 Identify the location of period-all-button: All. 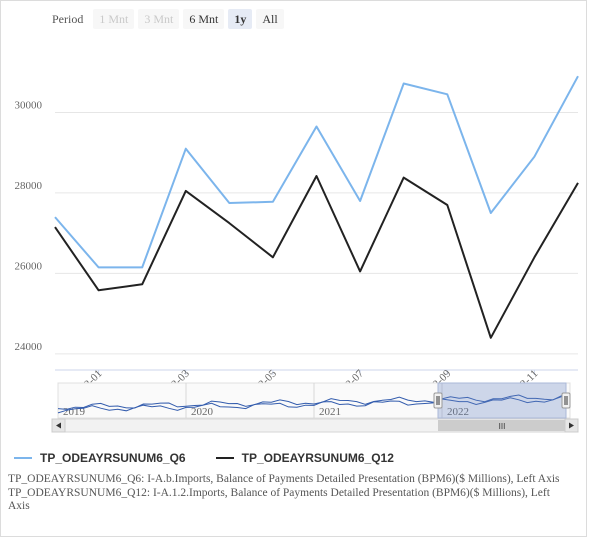
(270, 19).